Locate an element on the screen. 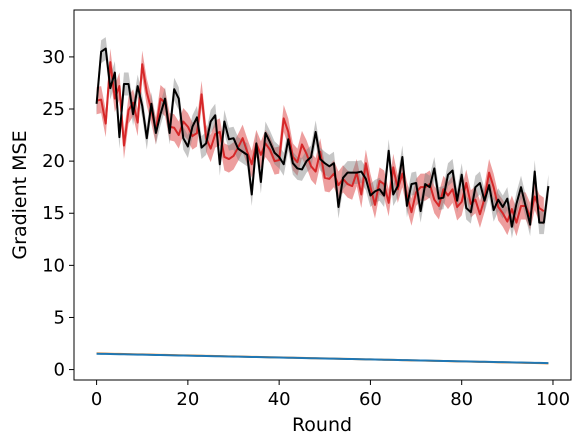 The width and height of the screenshot is (582, 444). y-tick-label: 0 is located at coordinates (59, 370).